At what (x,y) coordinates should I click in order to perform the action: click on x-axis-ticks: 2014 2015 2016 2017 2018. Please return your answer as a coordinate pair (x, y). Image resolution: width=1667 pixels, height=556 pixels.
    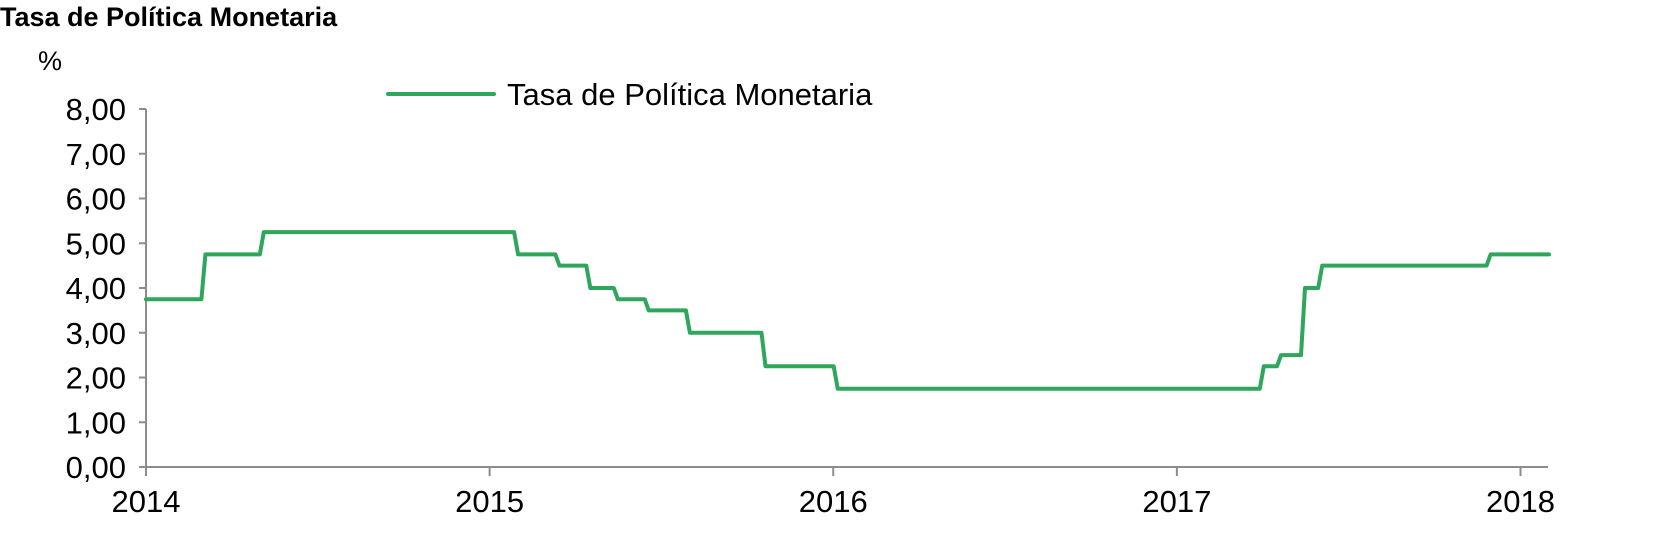
    Looking at the image, I should click on (833, 493).